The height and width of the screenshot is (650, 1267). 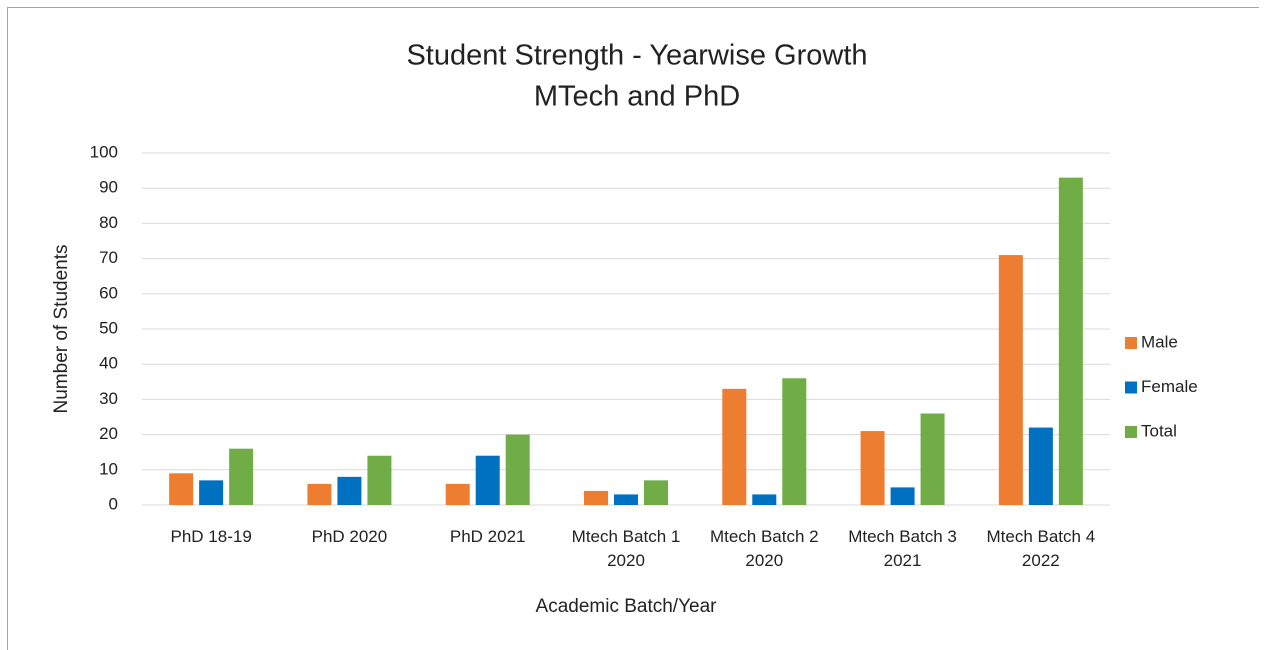 I want to click on chart-subtitle: MTech and PhD, so click(x=637, y=97).